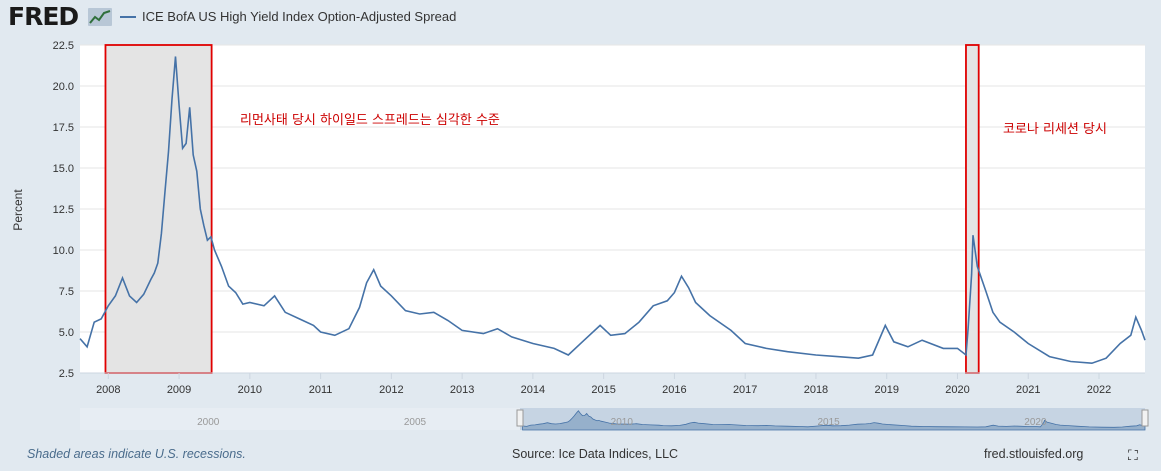 The width and height of the screenshot is (1161, 471). Describe the element at coordinates (603, 390) in the screenshot. I see `x-tick-label: 2015` at that location.